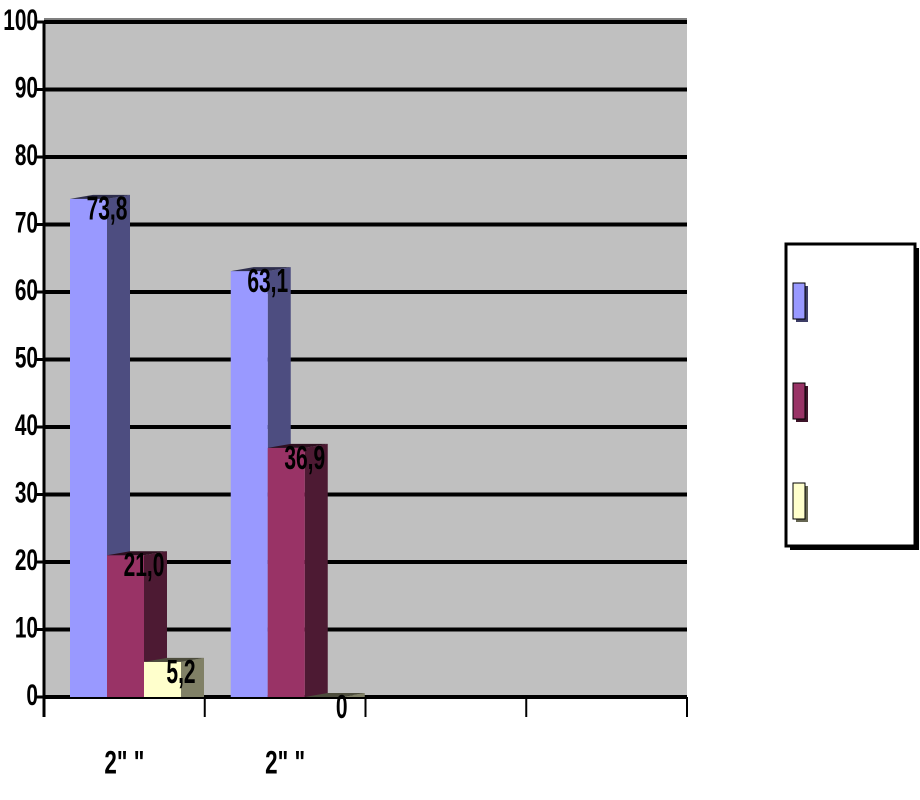  I want to click on y-tick-label: 60, so click(26, 290).